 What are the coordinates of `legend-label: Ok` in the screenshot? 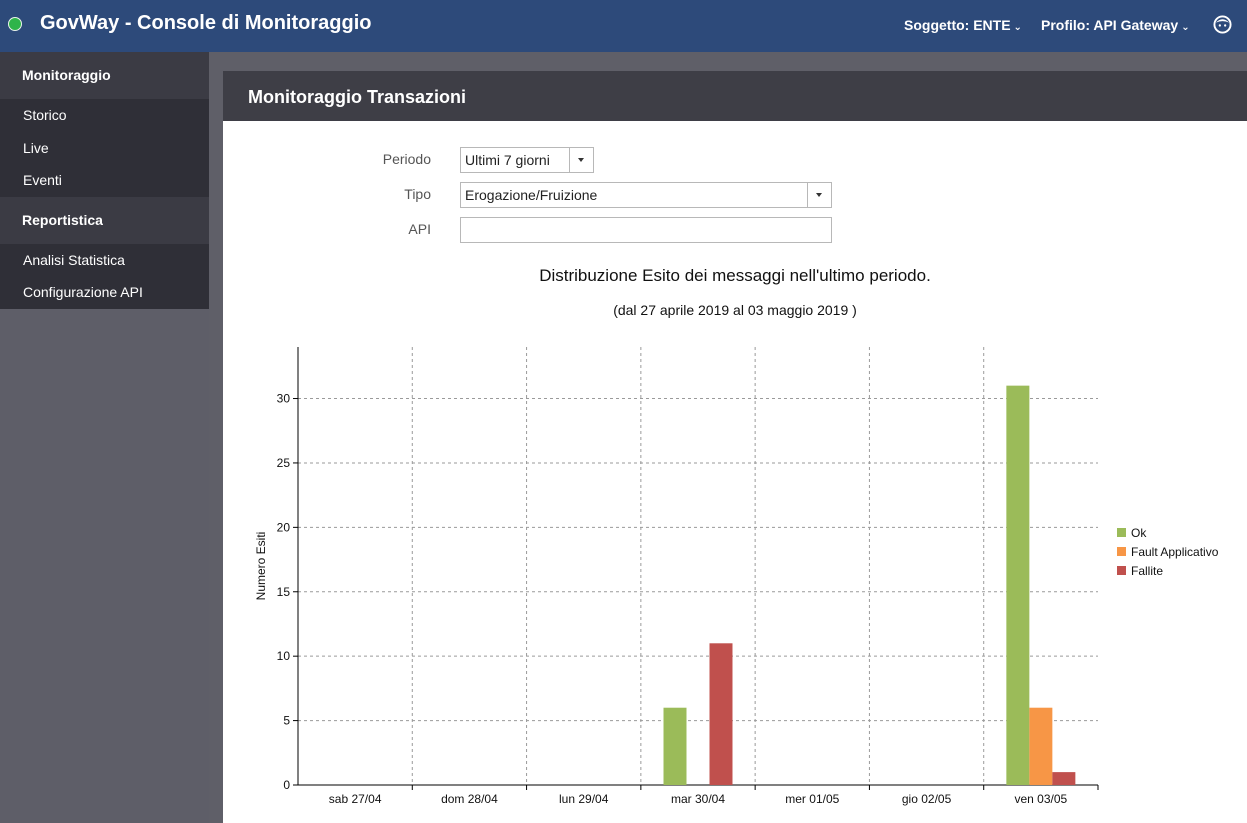 It's located at (1139, 533).